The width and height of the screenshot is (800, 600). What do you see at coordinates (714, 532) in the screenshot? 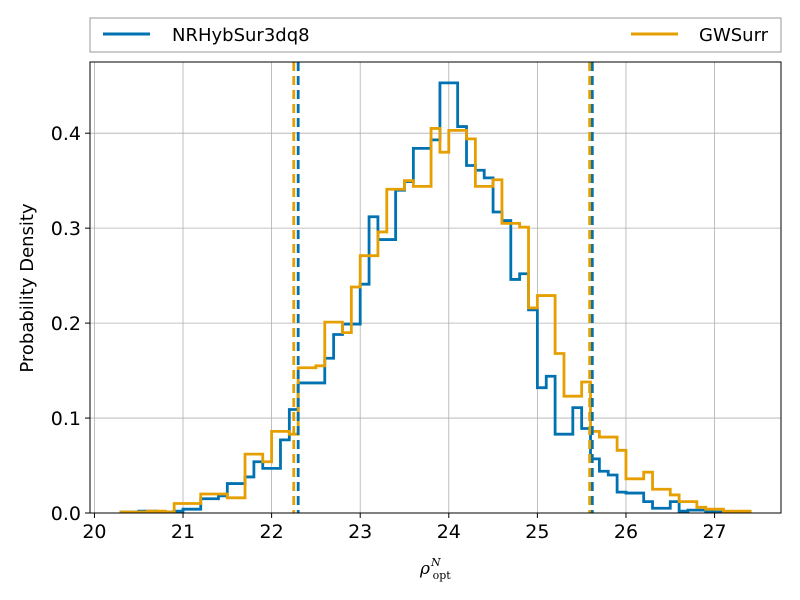
I see `x-tick-label: 27` at bounding box center [714, 532].